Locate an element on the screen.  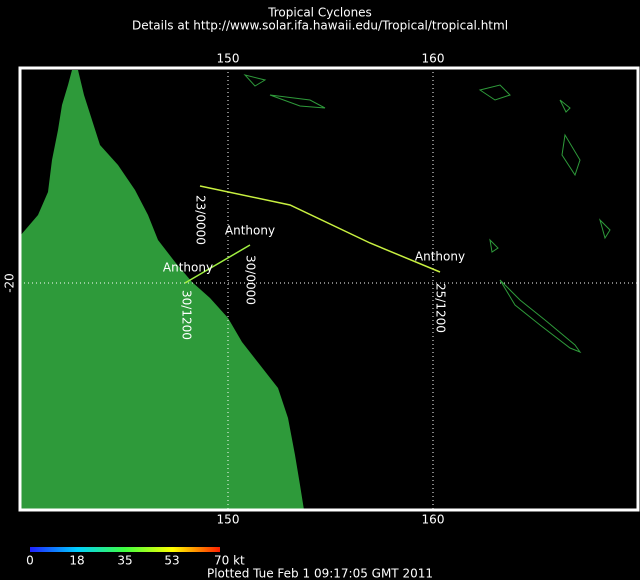
footer: Plotted Tue Feb 1 09:17:05 GMT 2011 is located at coordinates (320, 573).